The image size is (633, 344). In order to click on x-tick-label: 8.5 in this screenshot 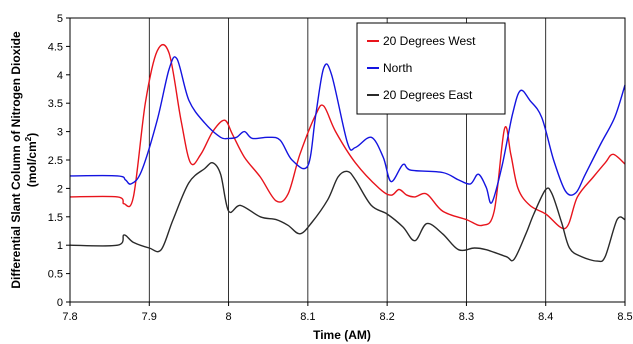, I will do `click(624, 317)`.